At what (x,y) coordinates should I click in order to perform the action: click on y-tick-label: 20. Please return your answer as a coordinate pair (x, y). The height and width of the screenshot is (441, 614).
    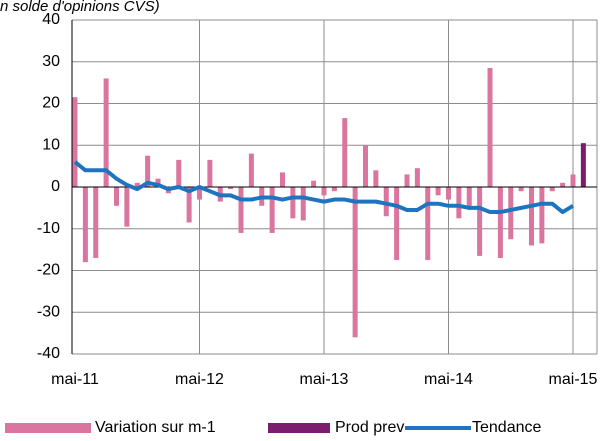
    Looking at the image, I should click on (51, 103).